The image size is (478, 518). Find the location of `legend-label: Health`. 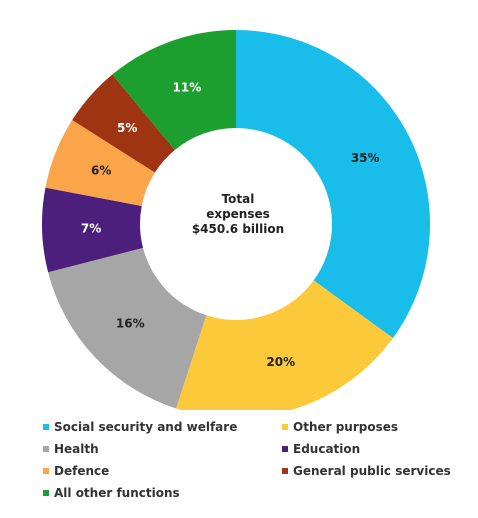

legend-label: Health is located at coordinates (76, 449).